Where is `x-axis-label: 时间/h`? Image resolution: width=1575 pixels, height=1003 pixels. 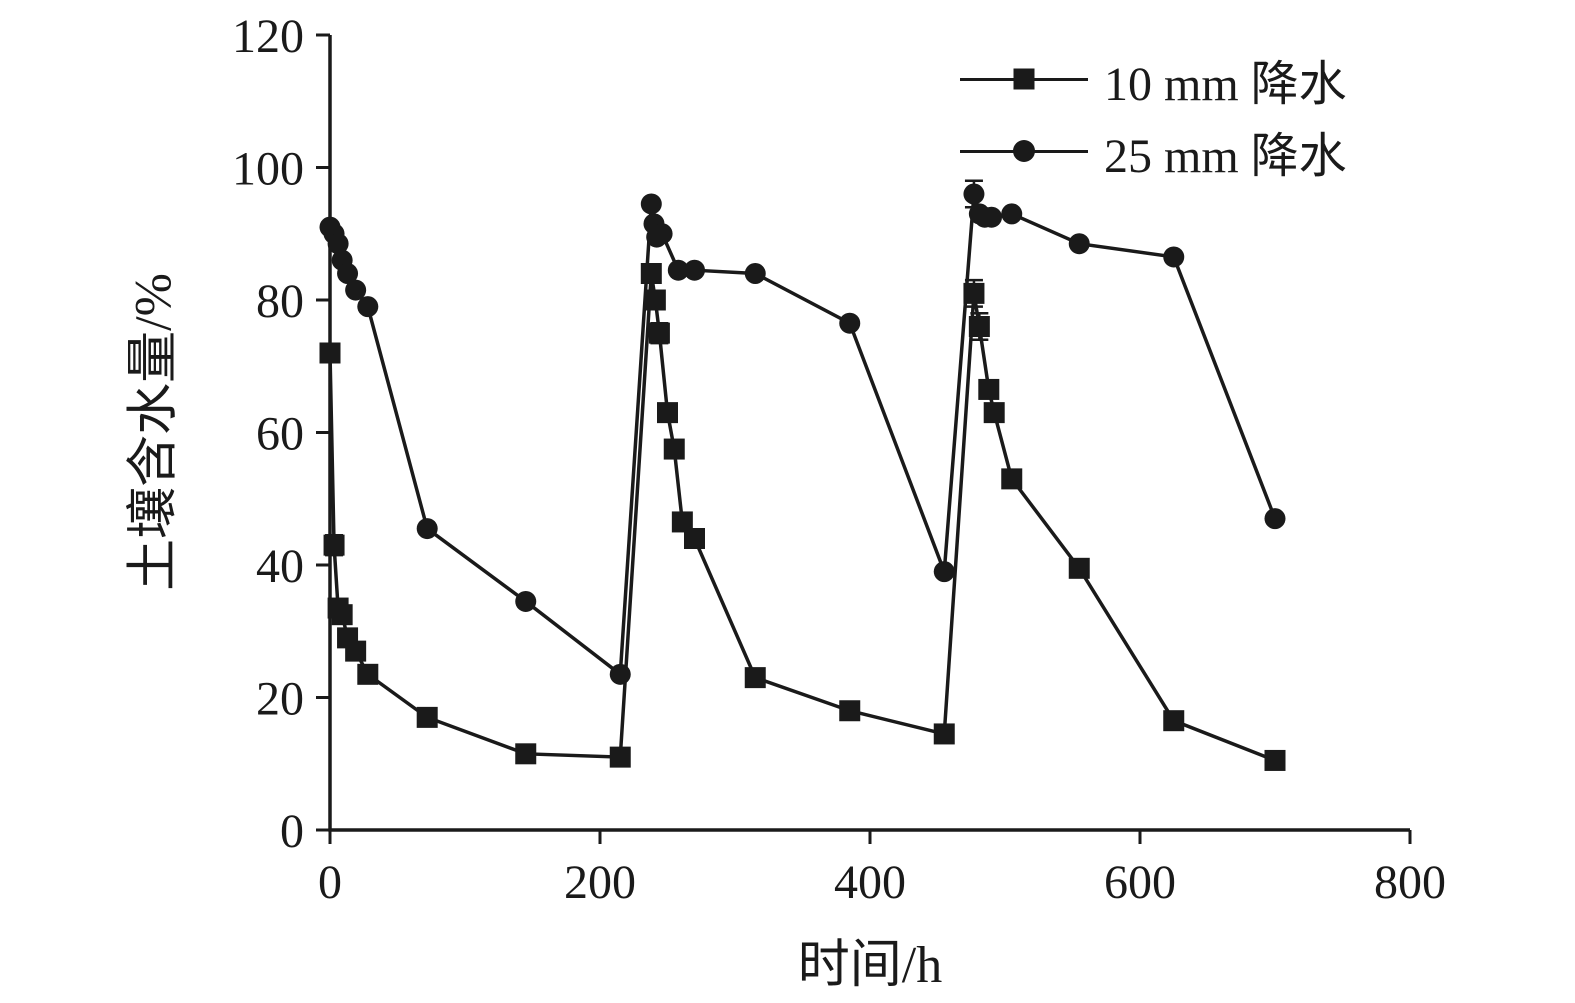 x-axis-label: 时间/h is located at coordinates (870, 965).